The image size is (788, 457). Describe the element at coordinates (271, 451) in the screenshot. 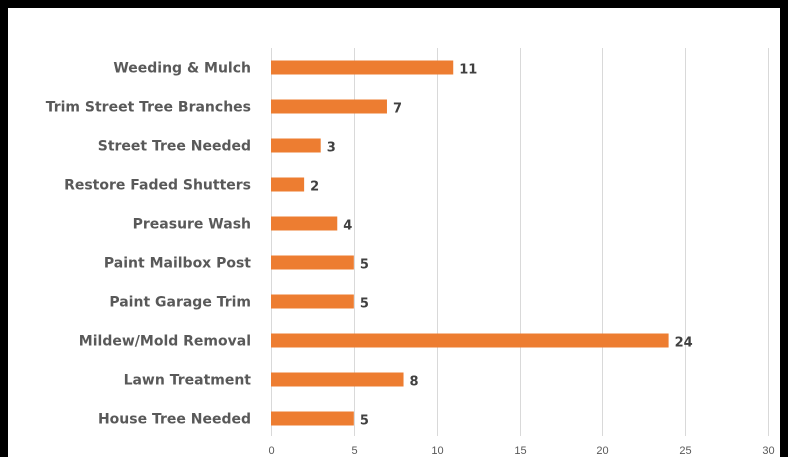

I see `x-tick-label: 0` at that location.